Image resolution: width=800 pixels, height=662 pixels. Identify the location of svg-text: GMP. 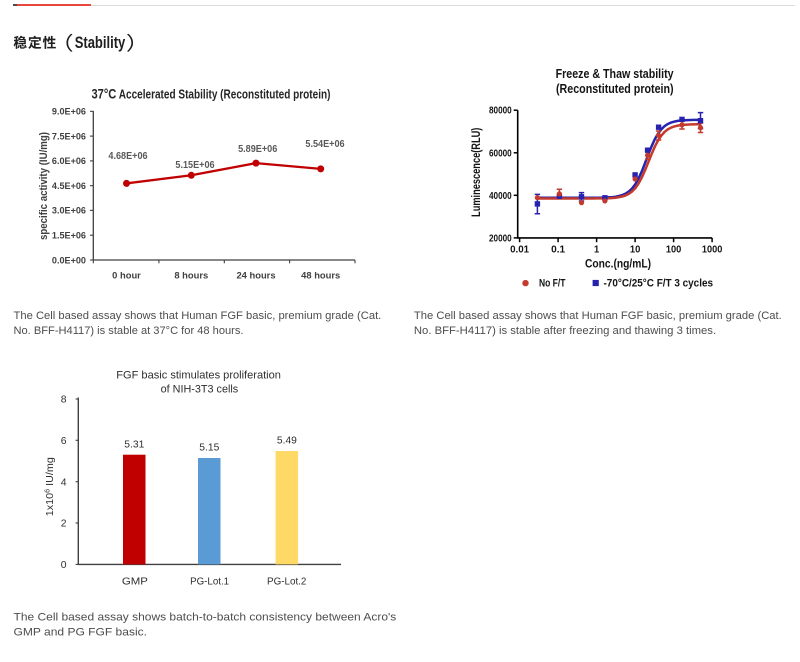
(135, 581).